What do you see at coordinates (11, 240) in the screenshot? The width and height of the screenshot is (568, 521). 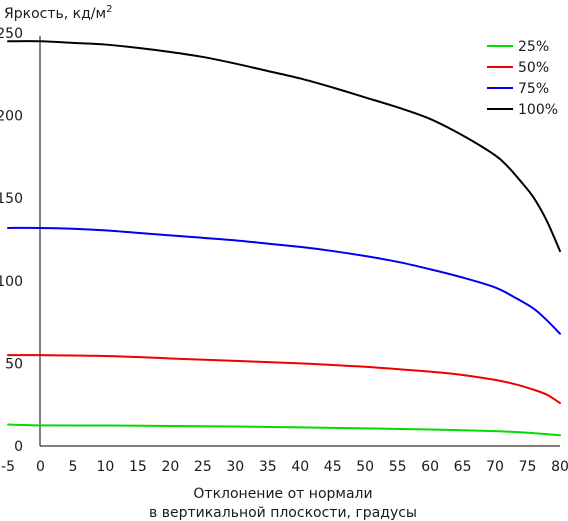 I see `y-tick-labels: 0 50 100 150 200 250` at bounding box center [11, 240].